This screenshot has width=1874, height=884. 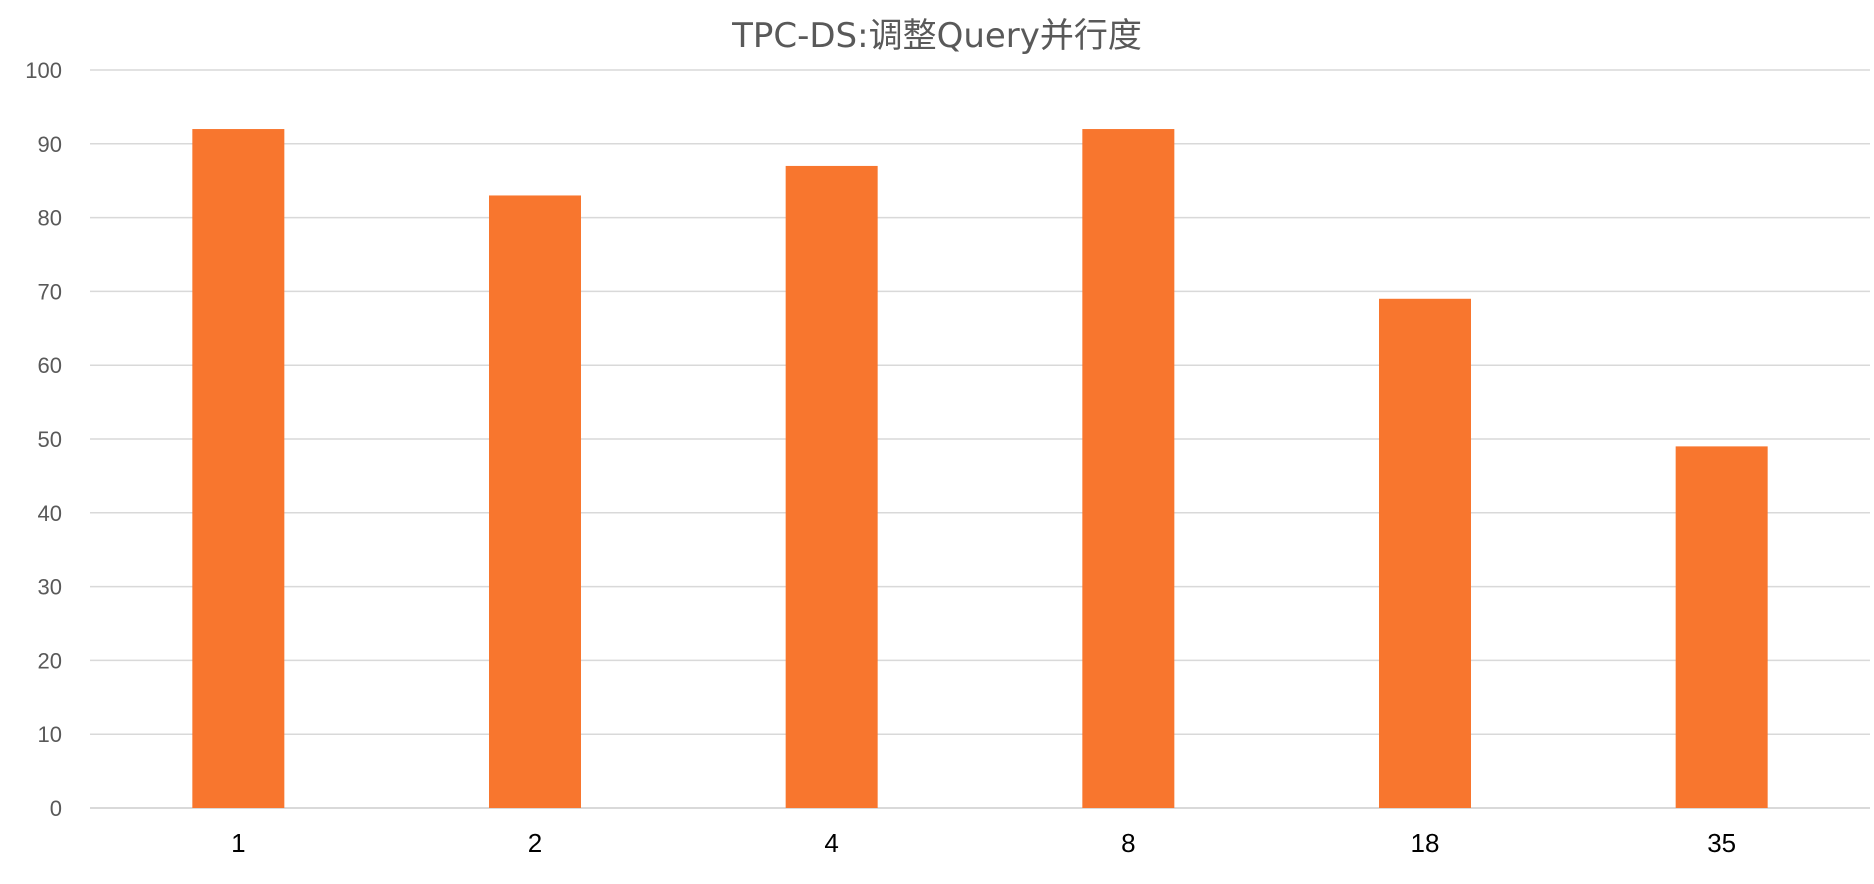 What do you see at coordinates (50, 291) in the screenshot?
I see `y-tick-label: 70` at bounding box center [50, 291].